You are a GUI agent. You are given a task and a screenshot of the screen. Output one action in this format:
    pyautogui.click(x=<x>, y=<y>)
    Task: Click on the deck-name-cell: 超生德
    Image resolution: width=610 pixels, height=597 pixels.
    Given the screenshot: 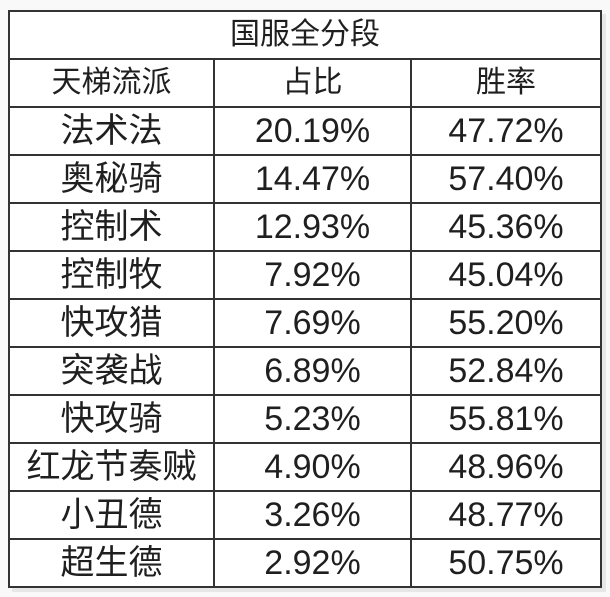 What is the action you would take?
    pyautogui.click(x=111, y=563)
    